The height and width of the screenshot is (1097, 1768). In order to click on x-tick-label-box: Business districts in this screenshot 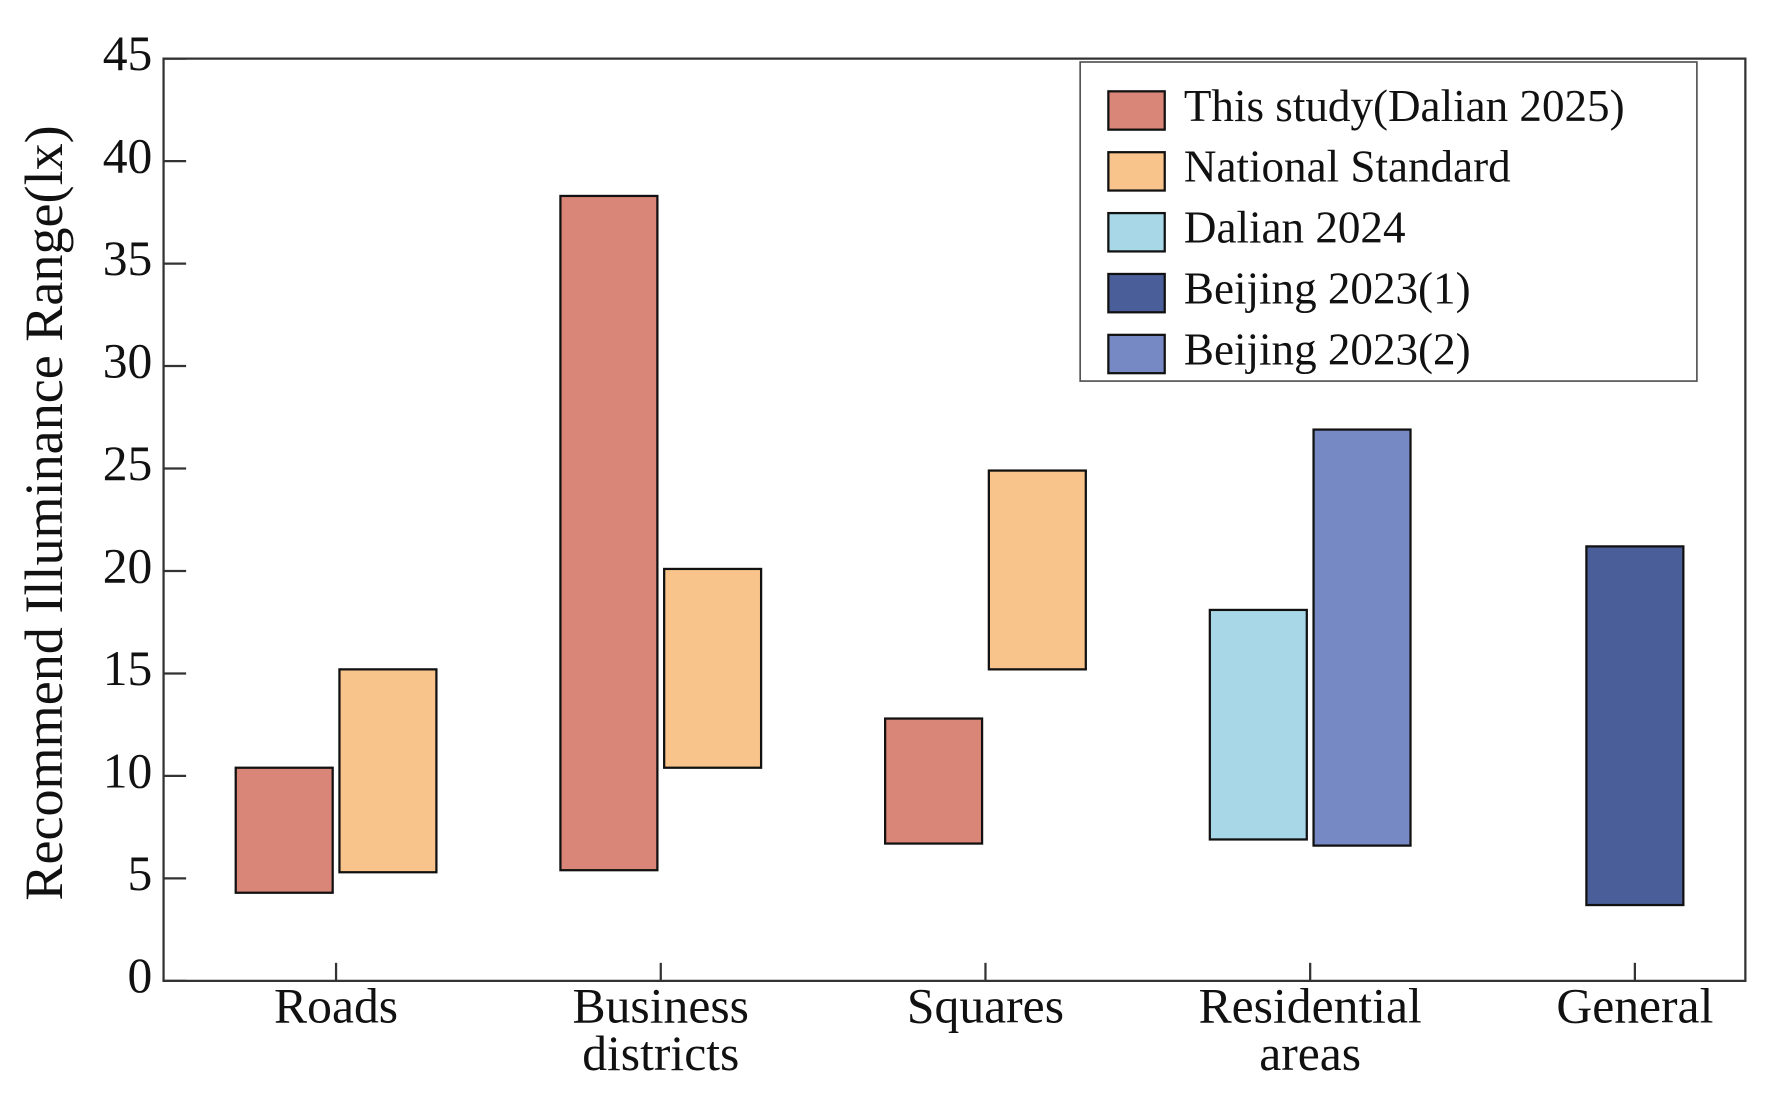, I will do `click(660, 1032)`.